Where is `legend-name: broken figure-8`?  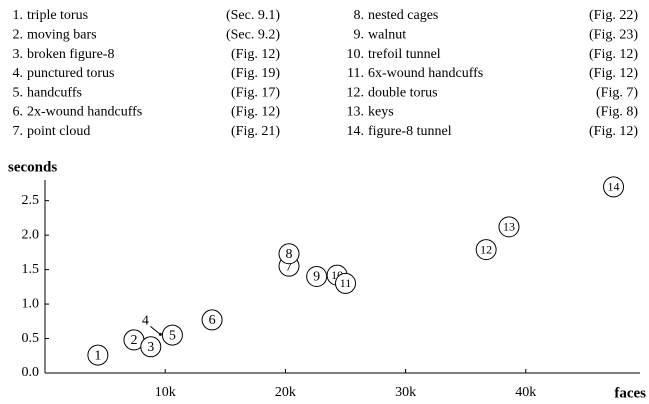 legend-name: broken figure-8 is located at coordinates (70, 54).